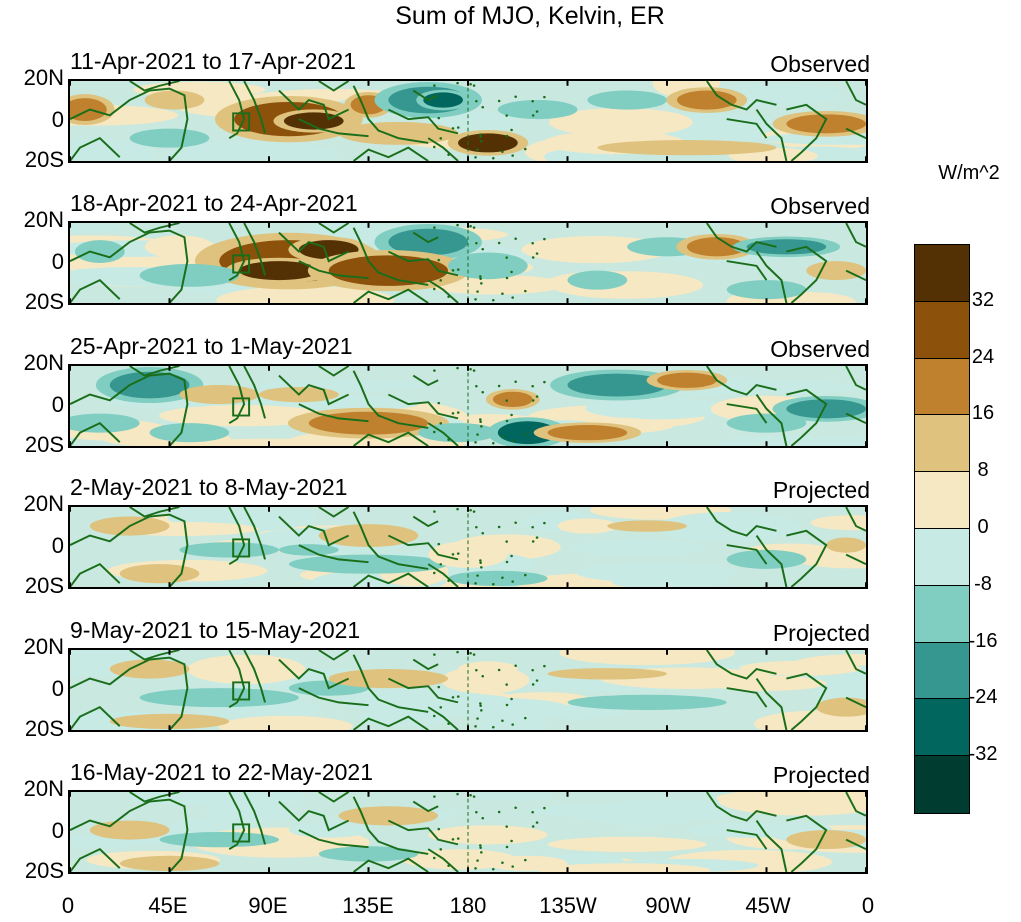  What do you see at coordinates (868, 905) in the screenshot?
I see `longitude-label: 0` at bounding box center [868, 905].